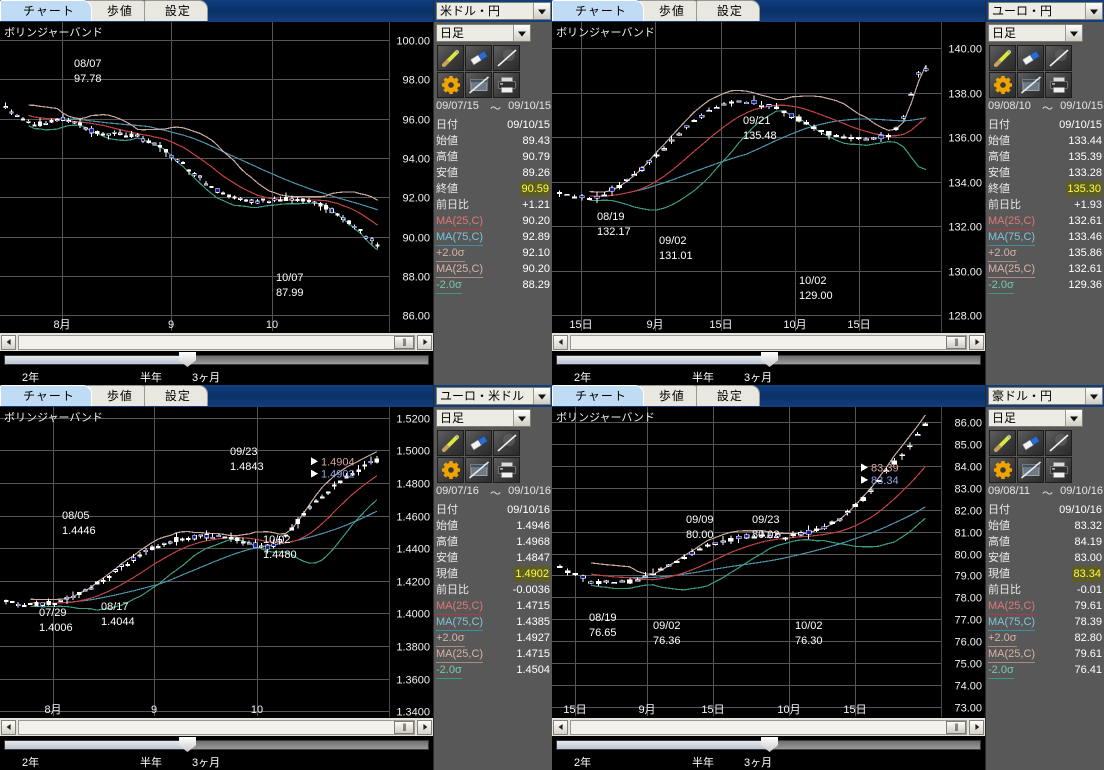  Describe the element at coordinates (1045, 396) in the screenshot. I see `symbol-select: 豪ドル・円` at that location.